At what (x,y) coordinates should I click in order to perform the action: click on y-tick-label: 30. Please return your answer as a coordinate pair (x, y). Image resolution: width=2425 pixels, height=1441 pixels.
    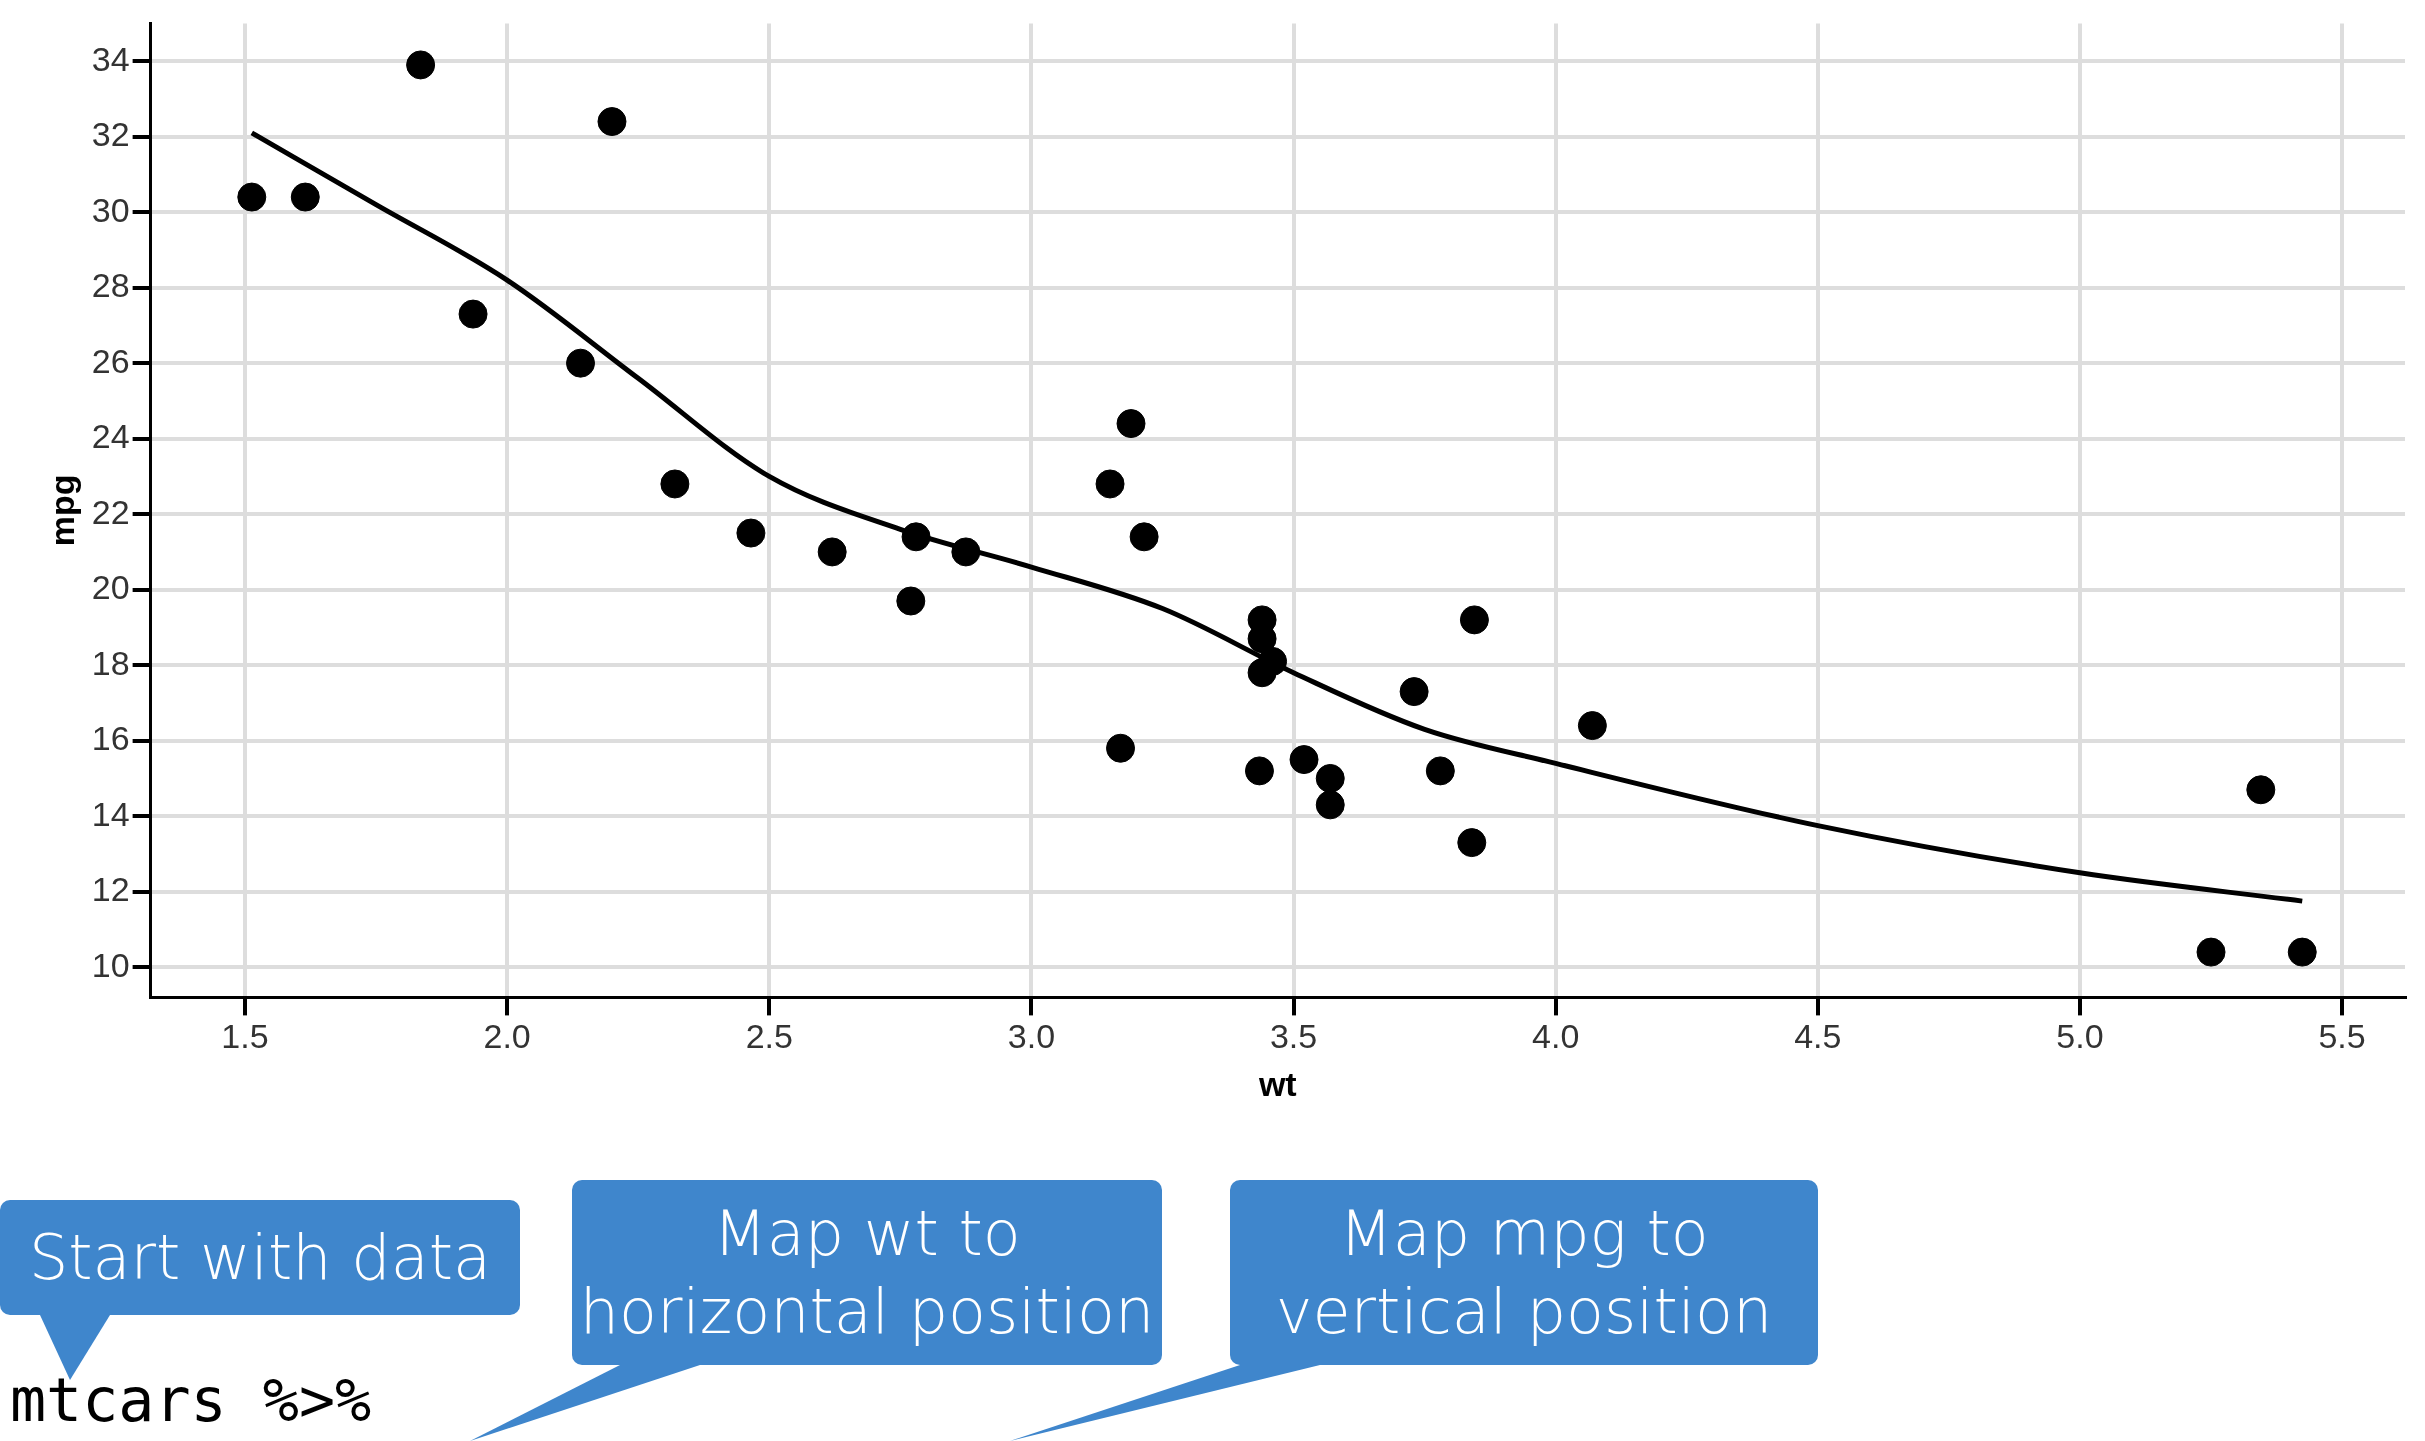
    Looking at the image, I should click on (110, 209).